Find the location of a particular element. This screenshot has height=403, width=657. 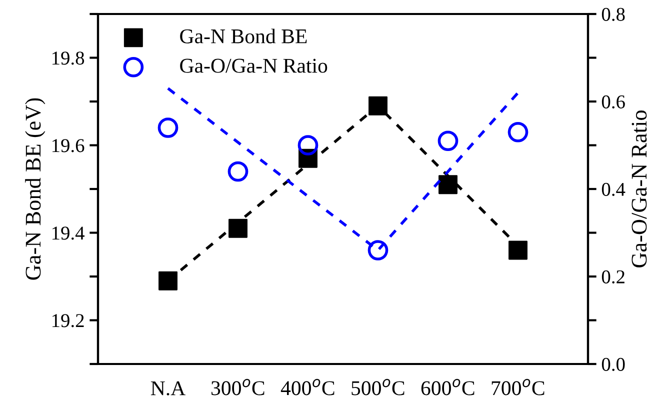

y-axis-title: Ga-N Bond BE (eV) is located at coordinates (35, 189).